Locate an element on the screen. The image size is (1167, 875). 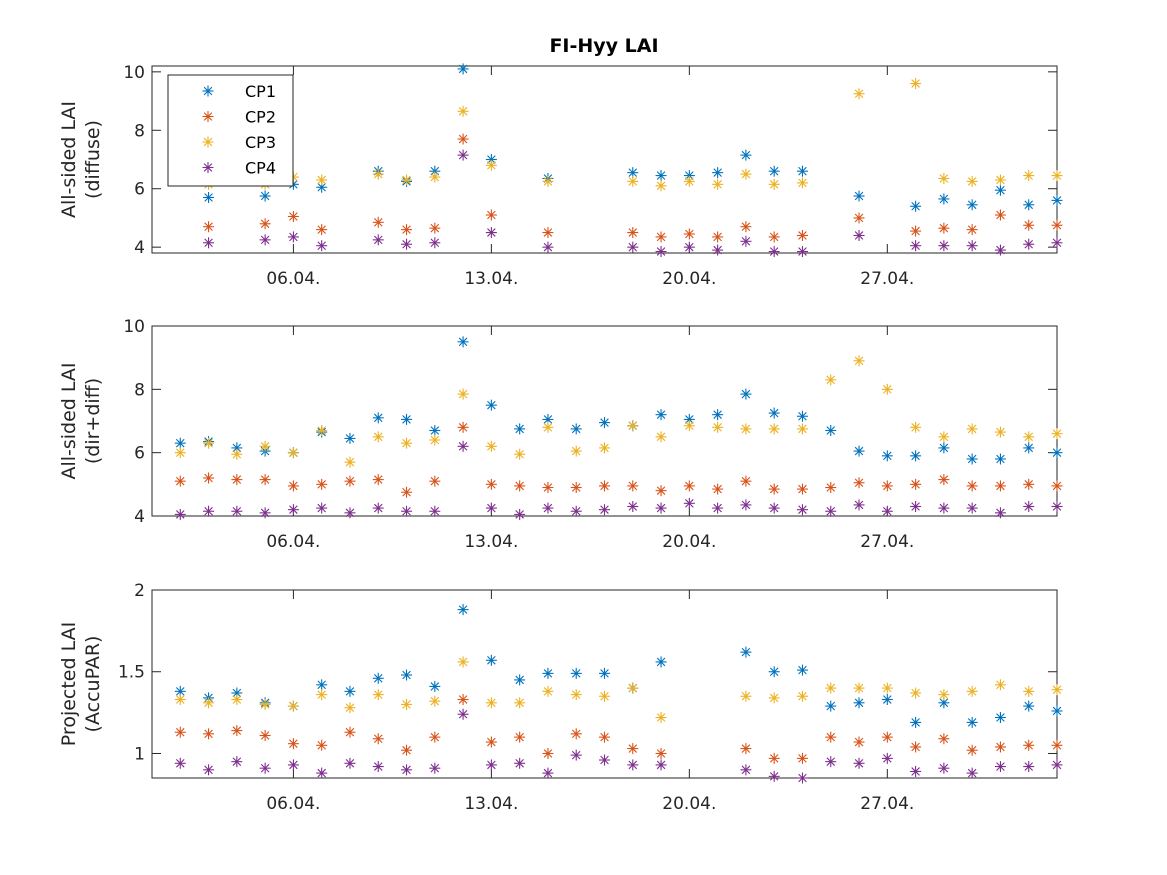
y-tick-label: 1 is located at coordinates (139, 754).